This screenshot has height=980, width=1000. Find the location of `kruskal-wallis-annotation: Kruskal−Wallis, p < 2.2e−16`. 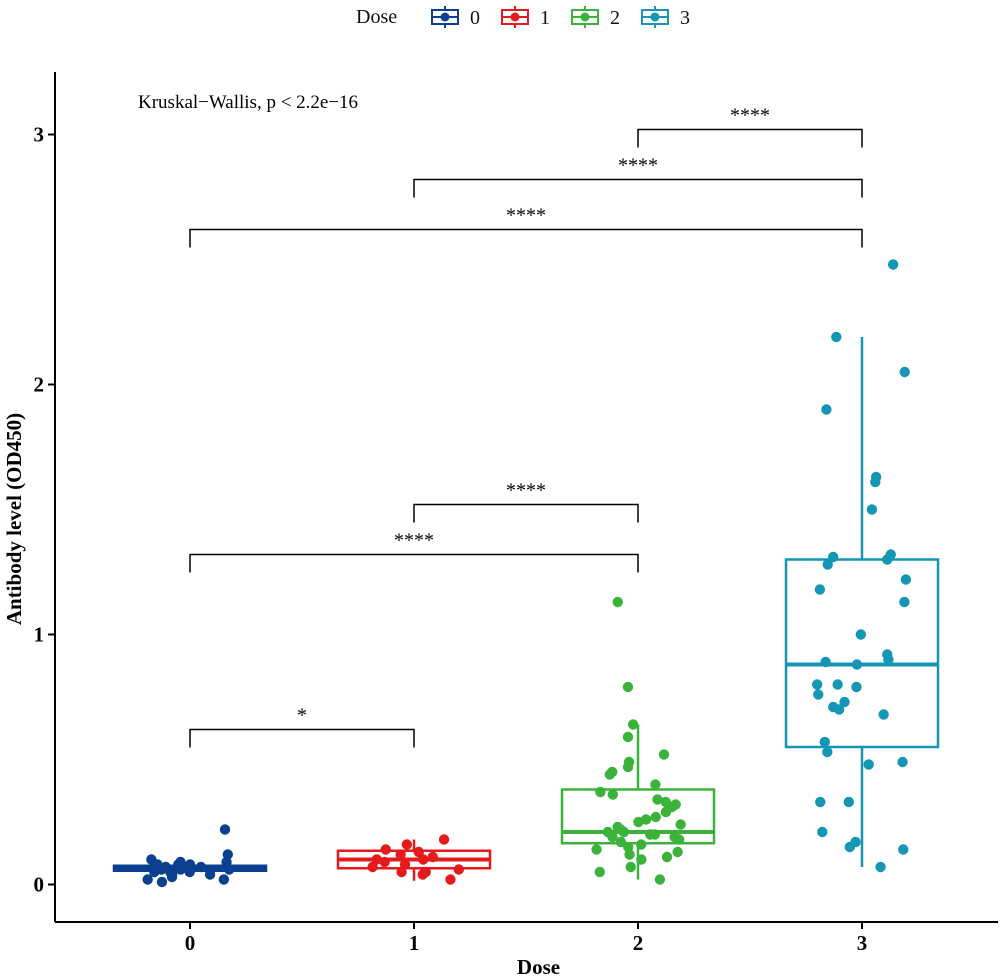

kruskal-wallis-annotation: Kruskal−Wallis, p < 2.2e−16 is located at coordinates (248, 102).